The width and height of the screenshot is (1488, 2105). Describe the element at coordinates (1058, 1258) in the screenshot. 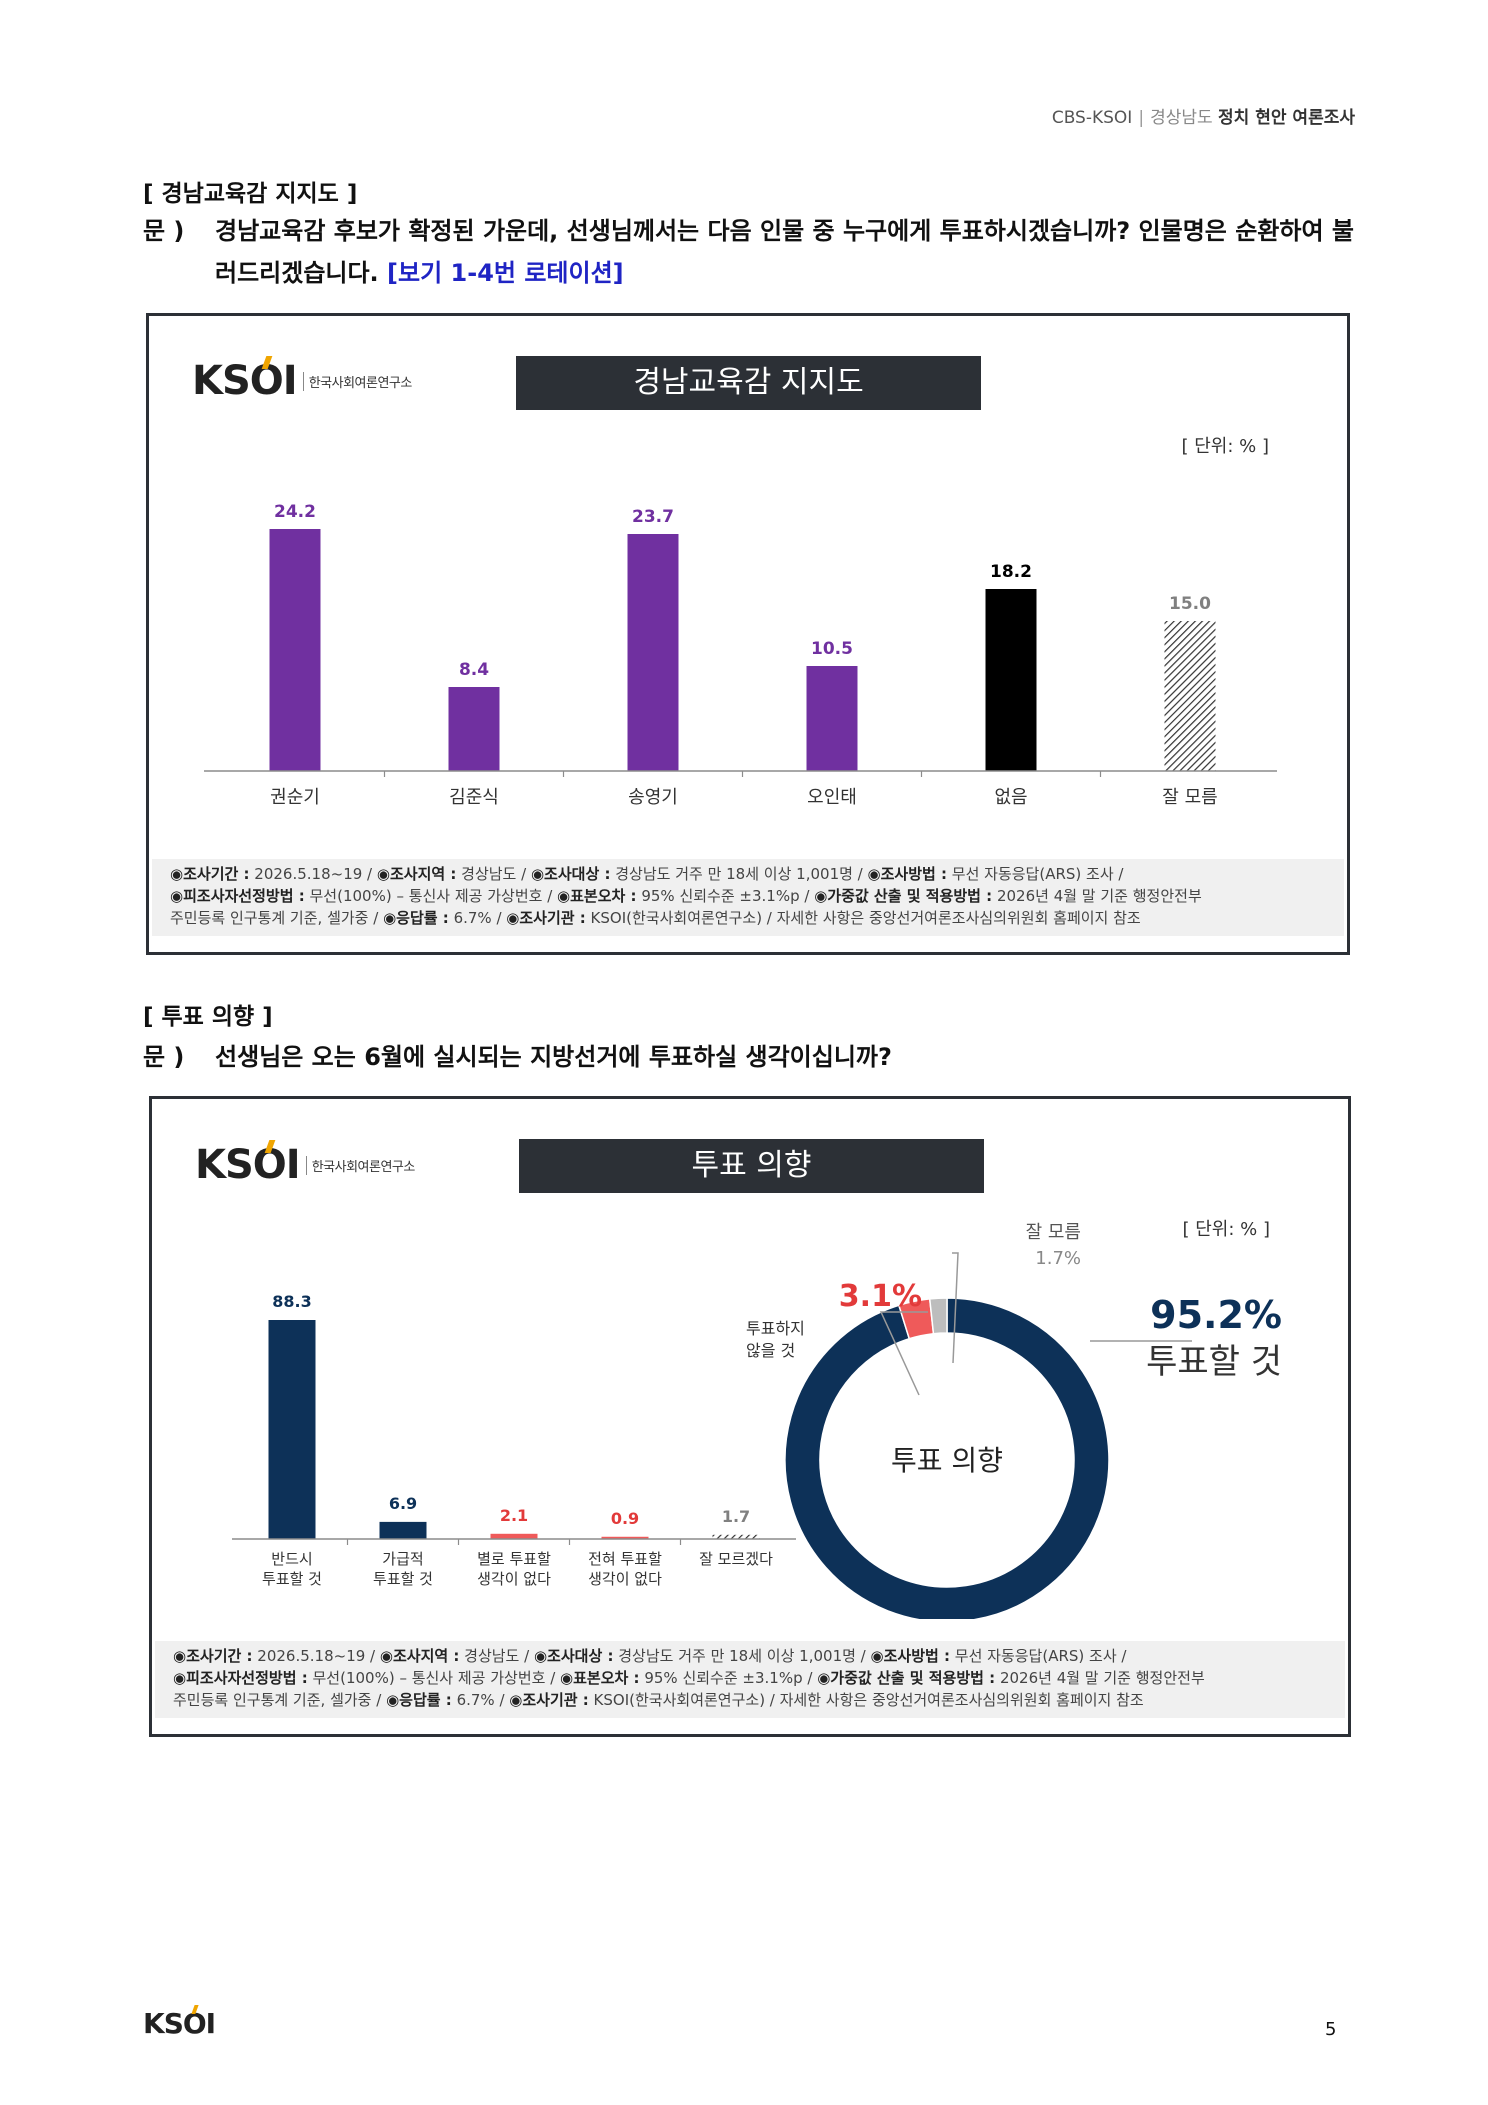

I see `donut-label-dk-pct: 1.7%` at that location.